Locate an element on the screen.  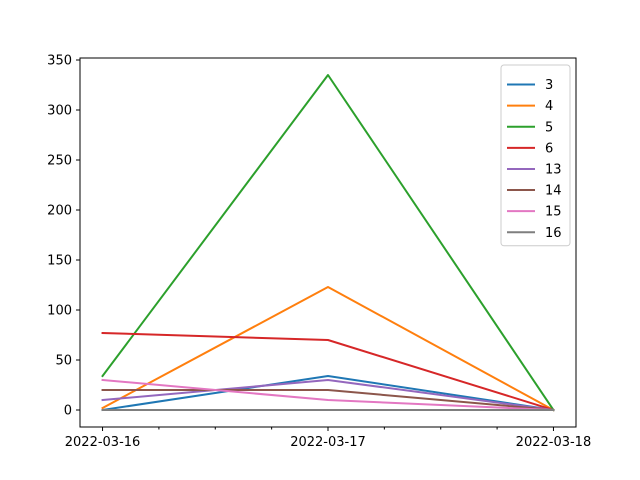
legend-box is located at coordinates (535, 155).